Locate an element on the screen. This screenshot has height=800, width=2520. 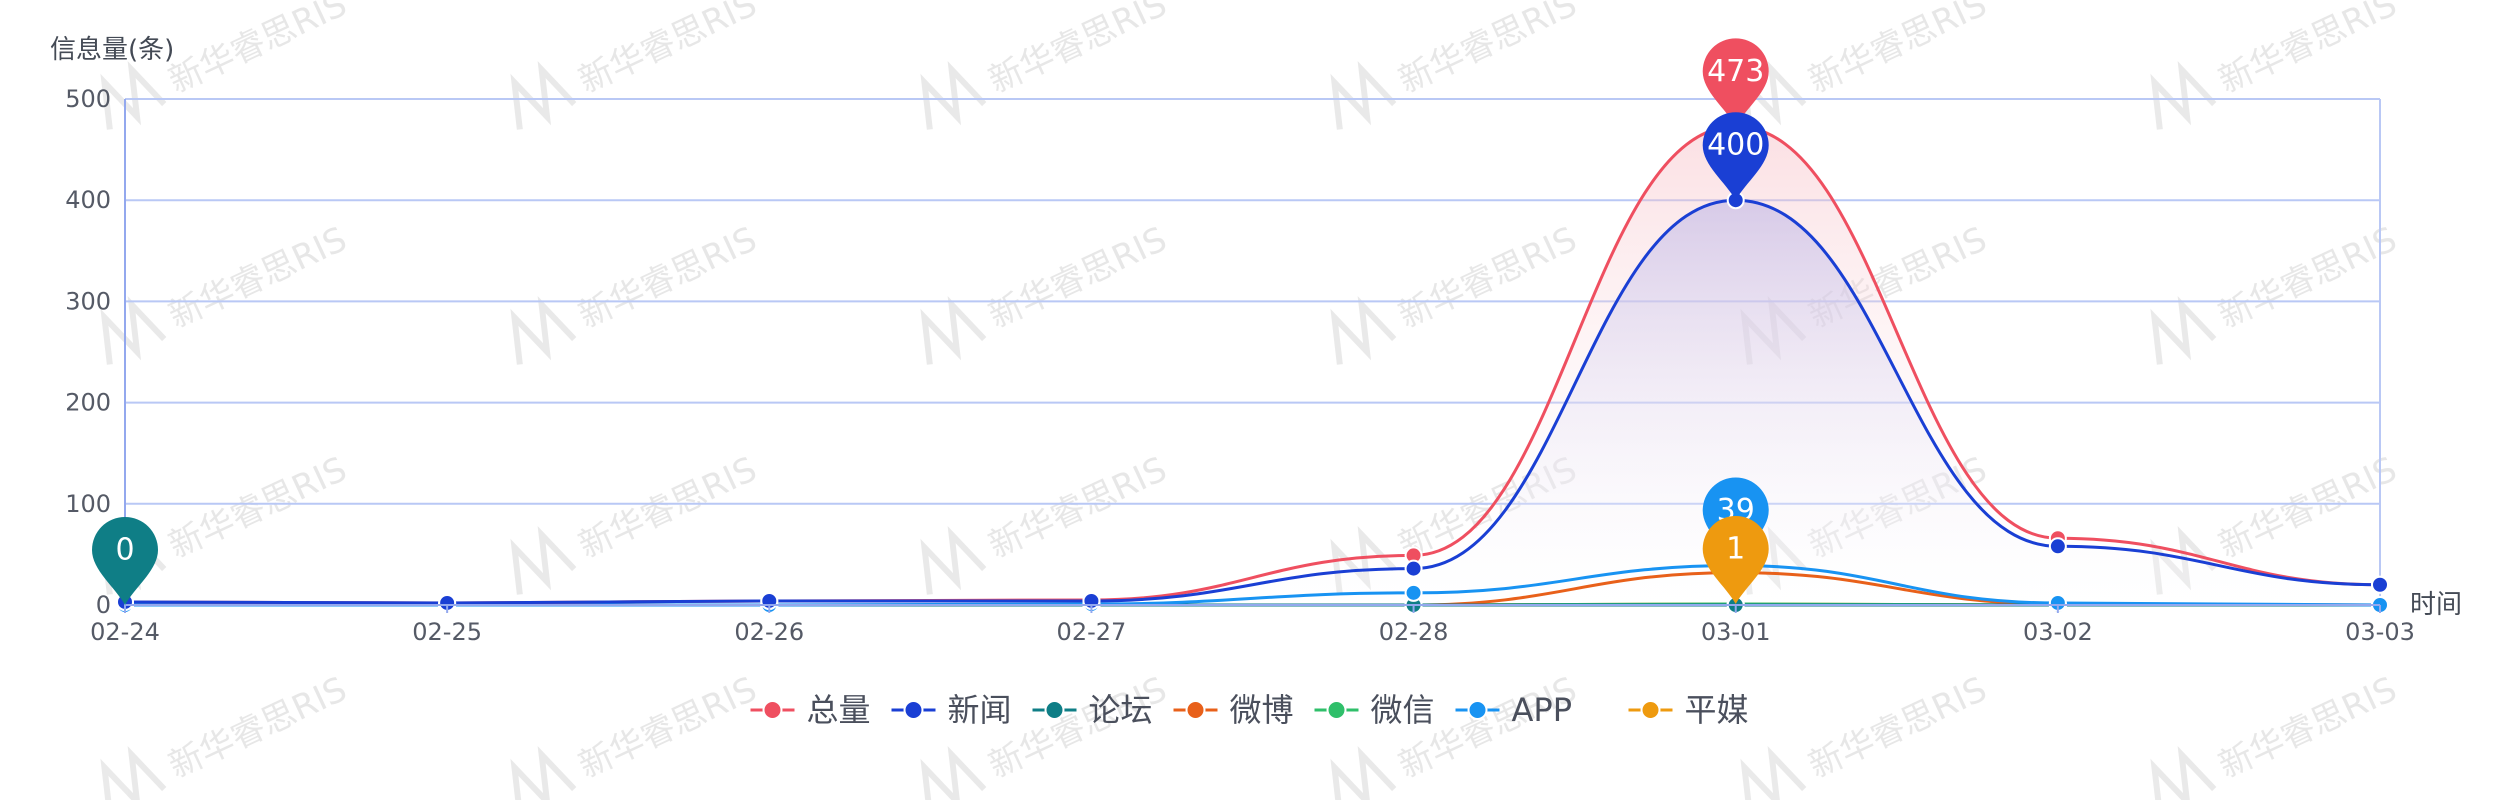
legend-label: 平媒 is located at coordinates (1717, 710).